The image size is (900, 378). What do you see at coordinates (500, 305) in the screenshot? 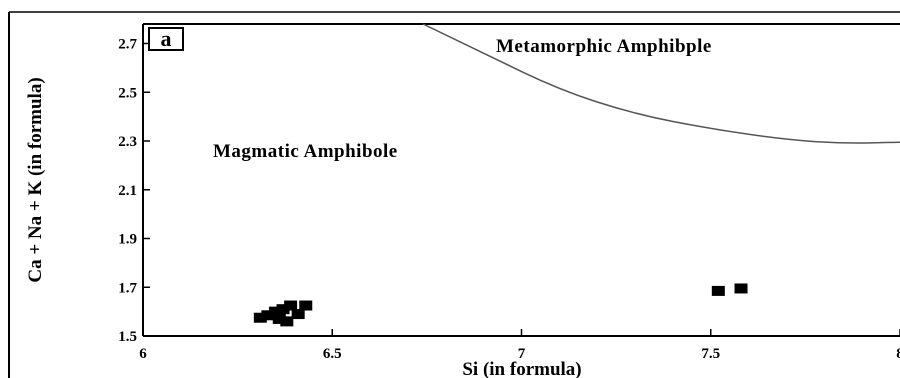
I see `data-points` at bounding box center [500, 305].